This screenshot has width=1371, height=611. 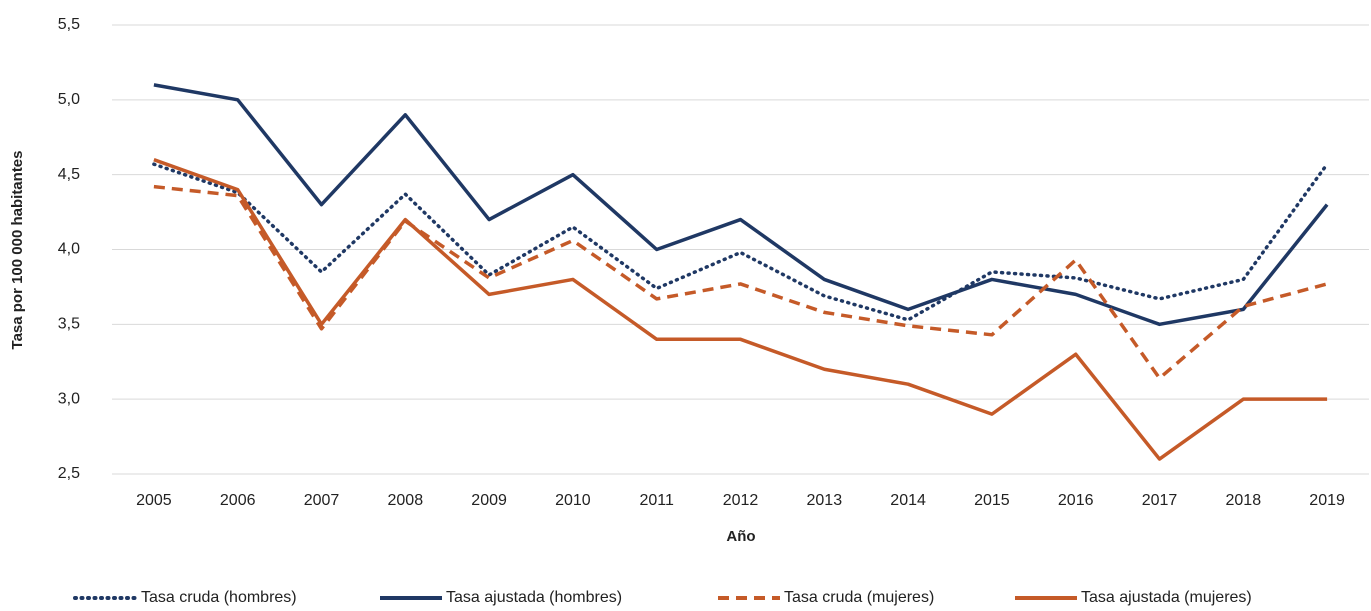 What do you see at coordinates (992, 500) in the screenshot?
I see `x-tick-label: 2015` at bounding box center [992, 500].